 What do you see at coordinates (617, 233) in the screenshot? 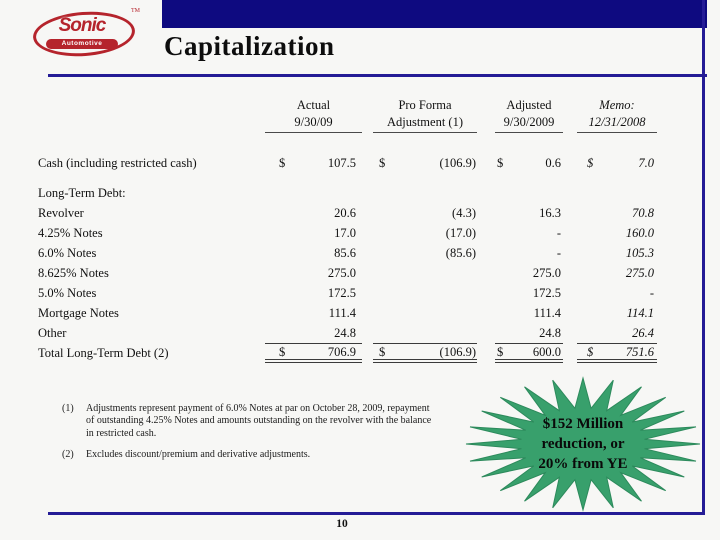
I see `cell-memo: 160.0` at bounding box center [617, 233].